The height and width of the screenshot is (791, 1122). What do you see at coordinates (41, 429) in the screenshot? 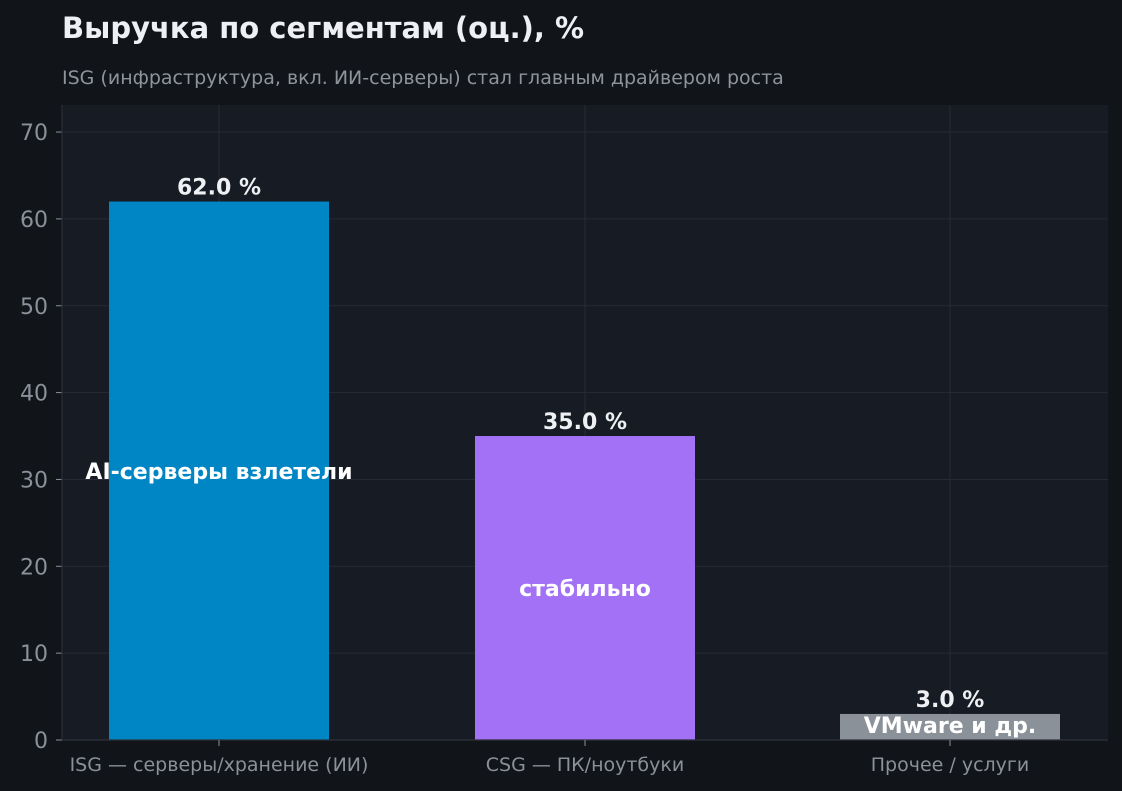
I see `y-axis: 0 10 20 30 40 50 60 70` at bounding box center [41, 429].